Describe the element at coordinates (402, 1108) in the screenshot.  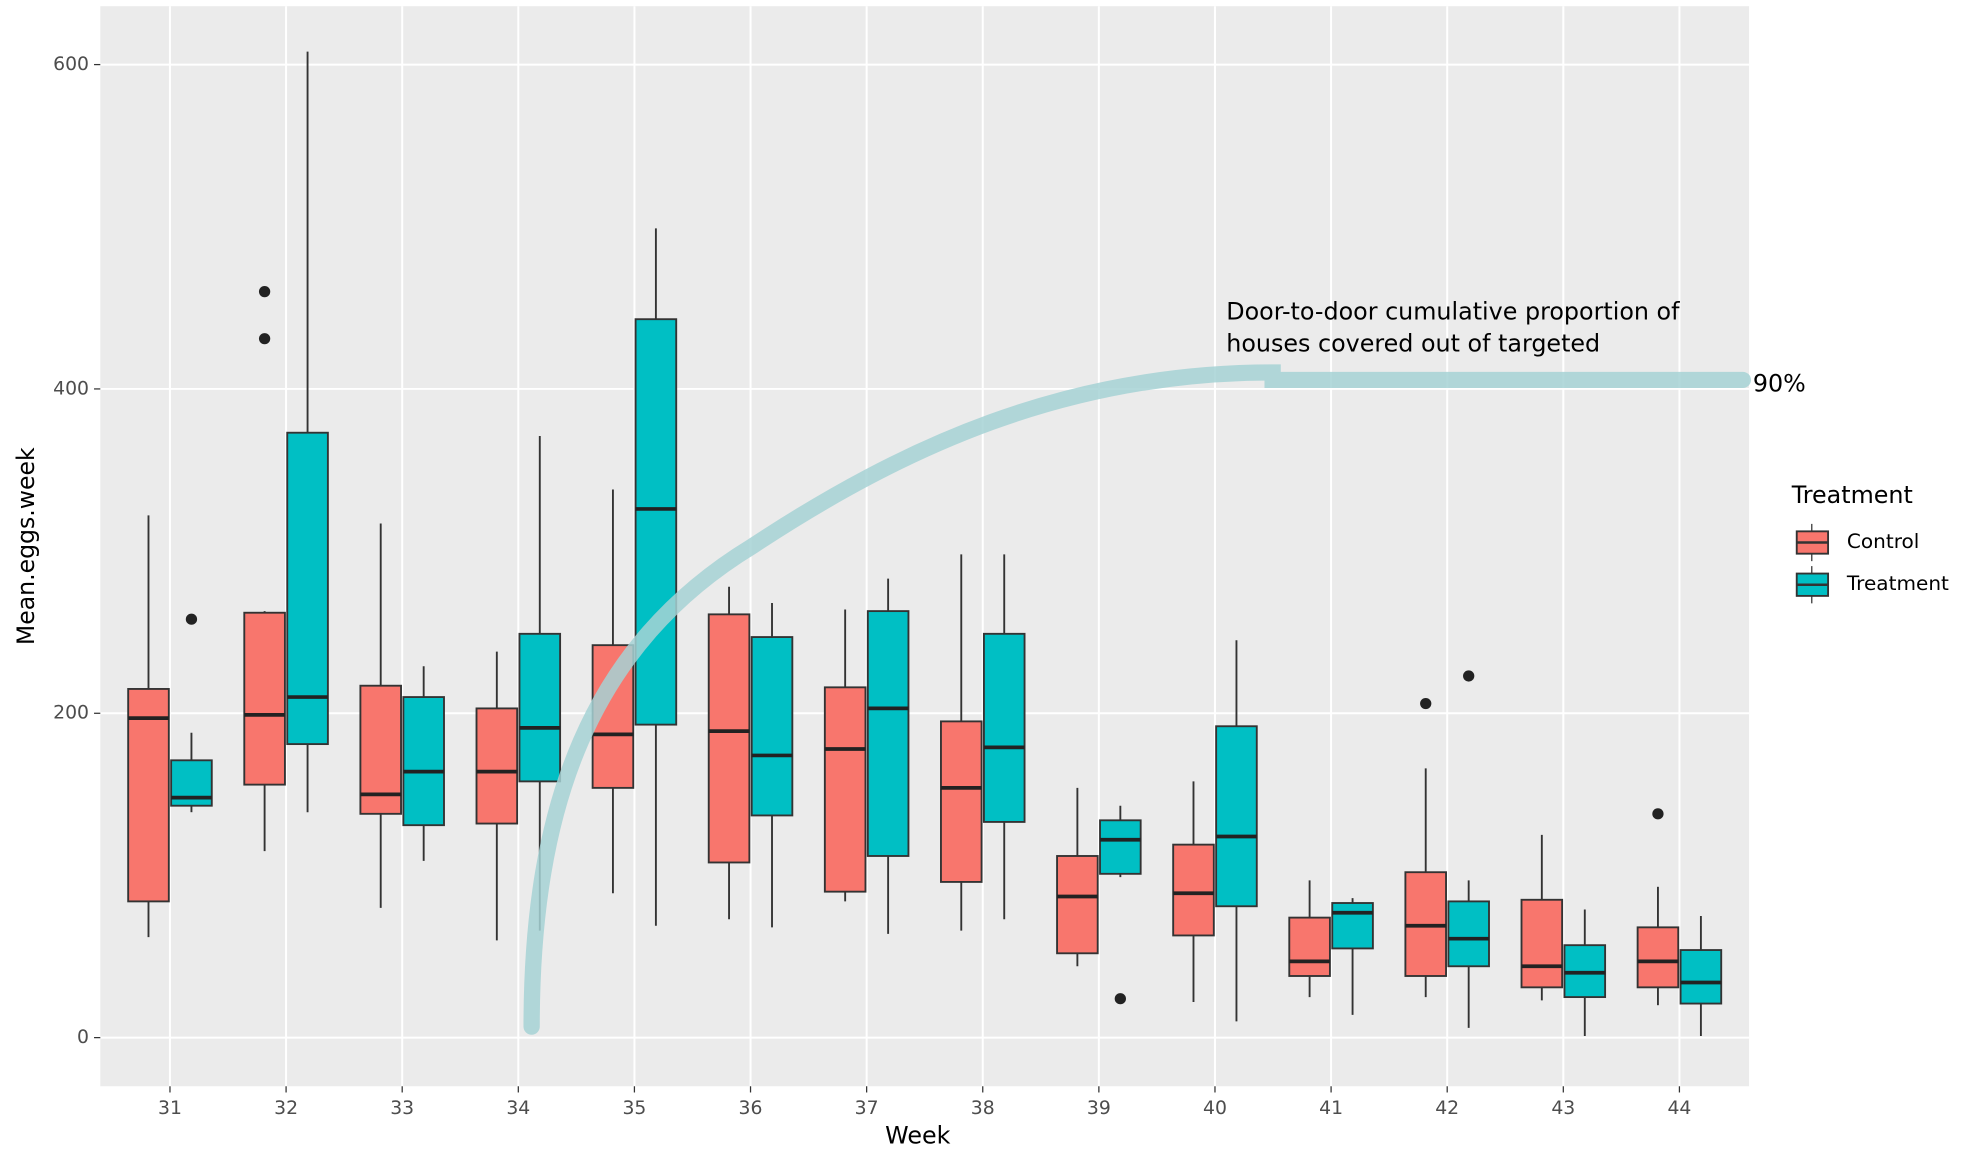
I see `x-tick-label: 33` at that location.